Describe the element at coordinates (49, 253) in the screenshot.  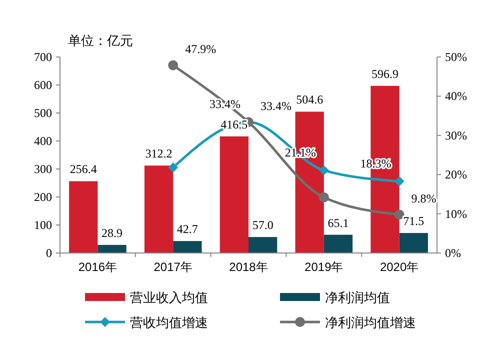
I see `y-tick-label: 0` at that location.